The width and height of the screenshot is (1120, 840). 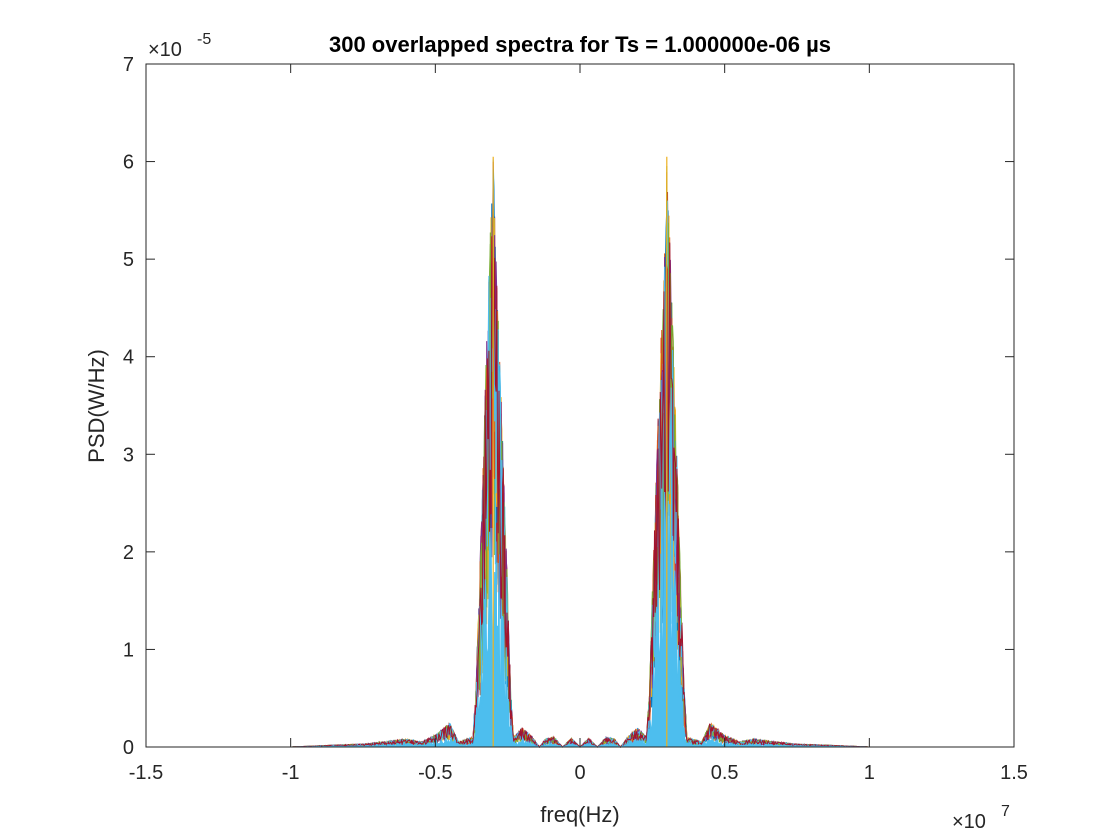 I want to click on y-tick-label: 2, so click(x=128, y=553).